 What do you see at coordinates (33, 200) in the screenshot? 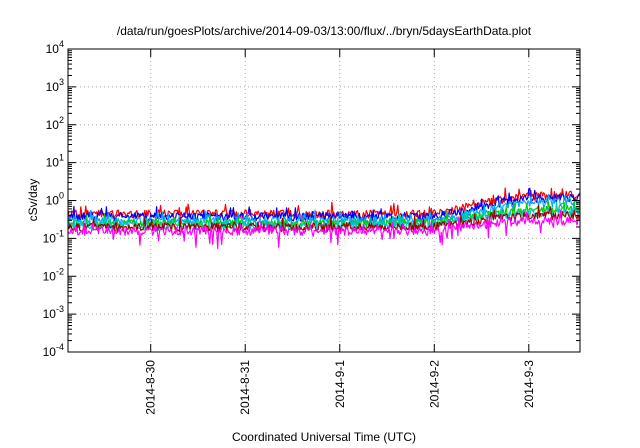
I see `y-axis-label: cSv/day` at bounding box center [33, 200].